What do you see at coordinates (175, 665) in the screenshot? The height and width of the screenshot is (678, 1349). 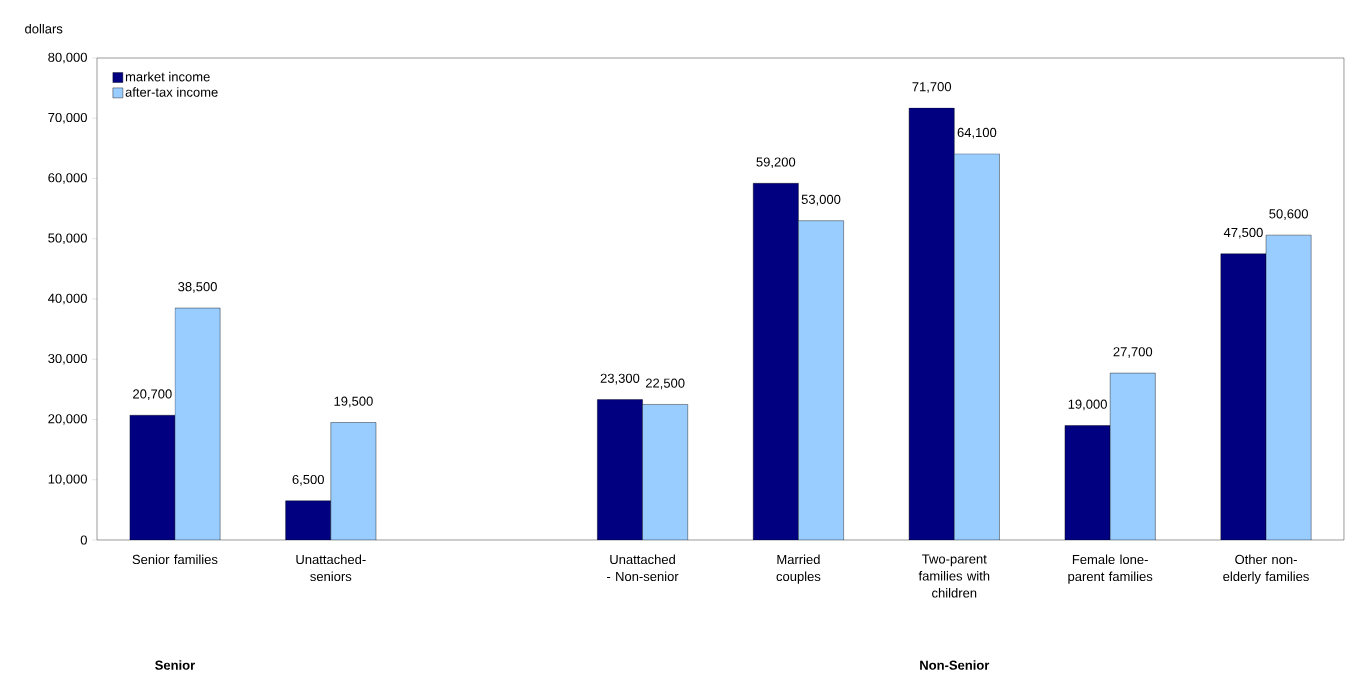 I see `text: Senior` at bounding box center [175, 665].